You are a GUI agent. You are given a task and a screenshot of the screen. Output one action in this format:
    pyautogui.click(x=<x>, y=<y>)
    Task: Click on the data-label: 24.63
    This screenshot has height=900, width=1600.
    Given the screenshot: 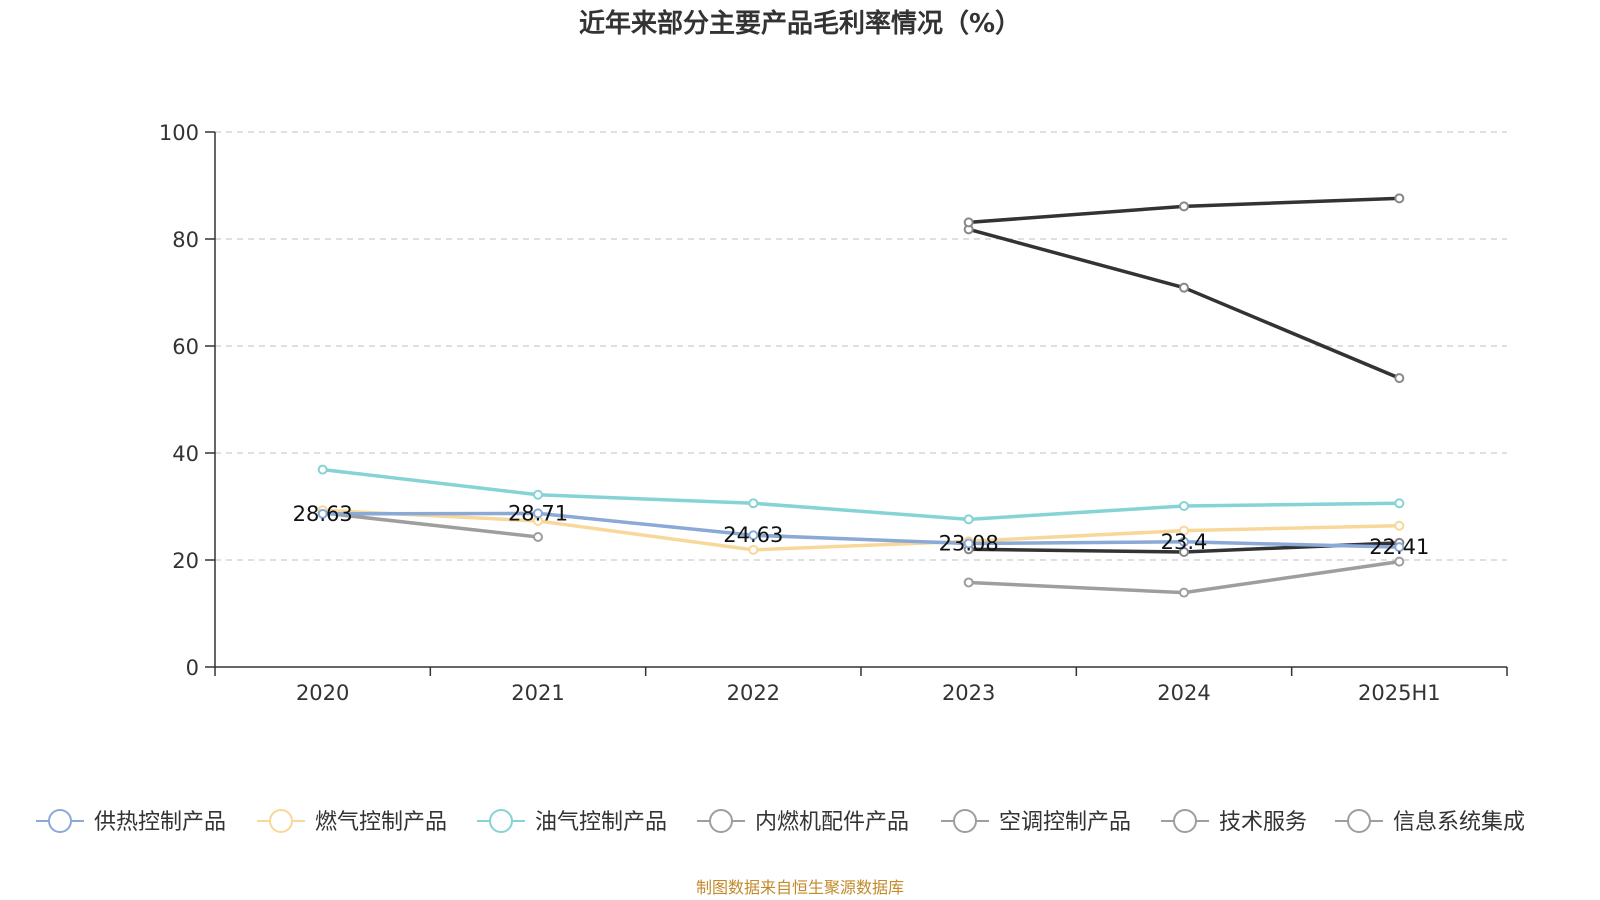 What is the action you would take?
    pyautogui.click(x=753, y=535)
    